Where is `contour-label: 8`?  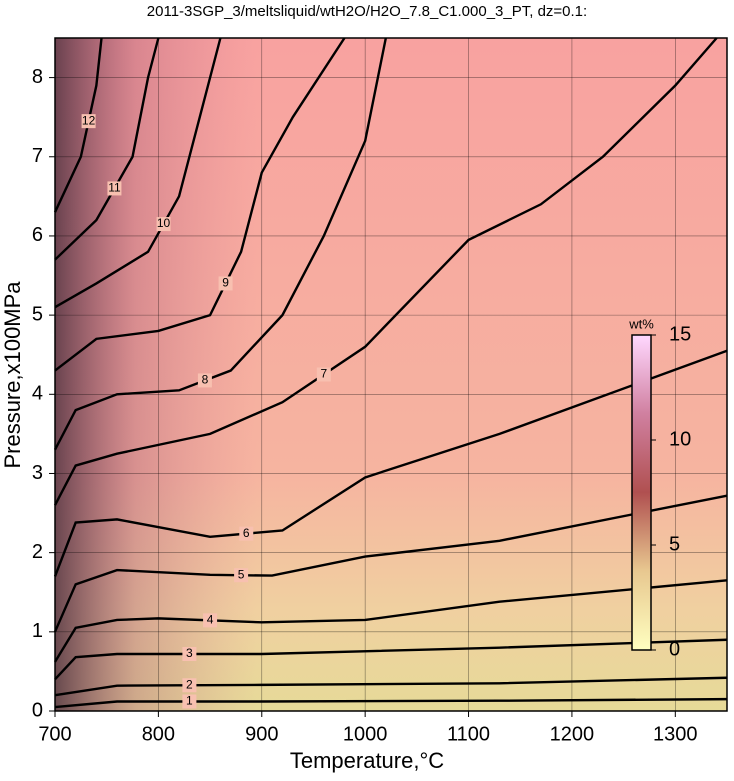
contour-label: 8 is located at coordinates (205, 380).